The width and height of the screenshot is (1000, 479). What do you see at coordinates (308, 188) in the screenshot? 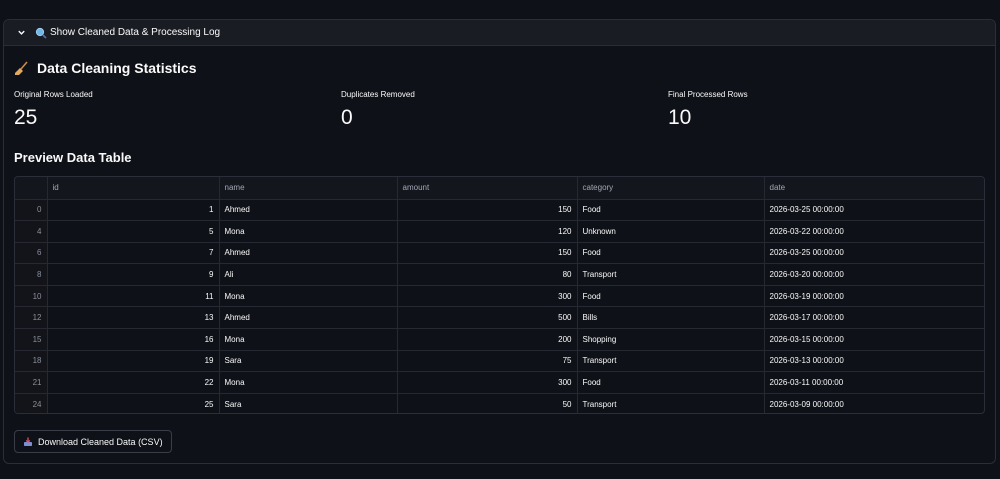
I see `column-header-name: name` at bounding box center [308, 188].